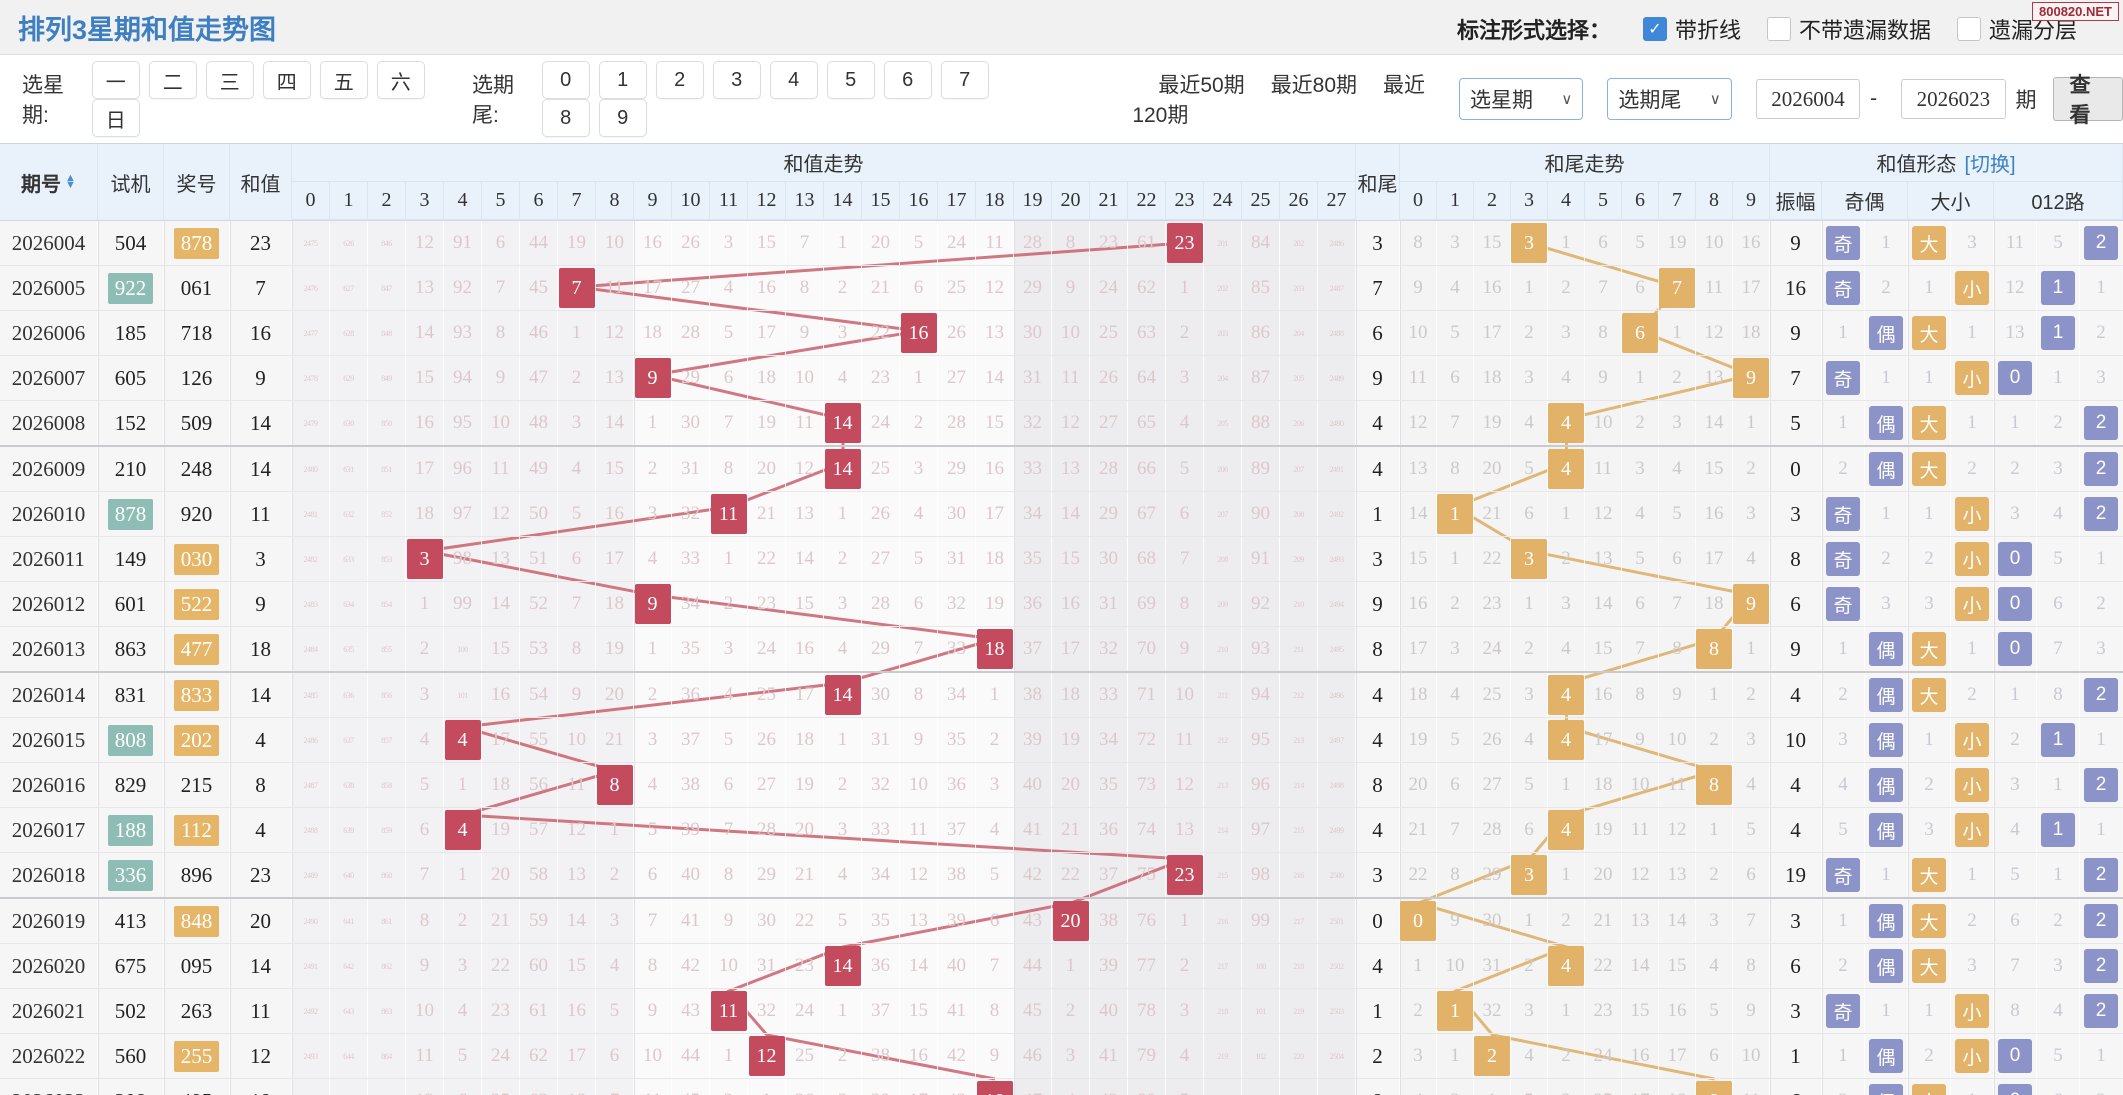  What do you see at coordinates (690, 468) in the screenshot?
I see `sum-miss-value: 31` at bounding box center [690, 468].